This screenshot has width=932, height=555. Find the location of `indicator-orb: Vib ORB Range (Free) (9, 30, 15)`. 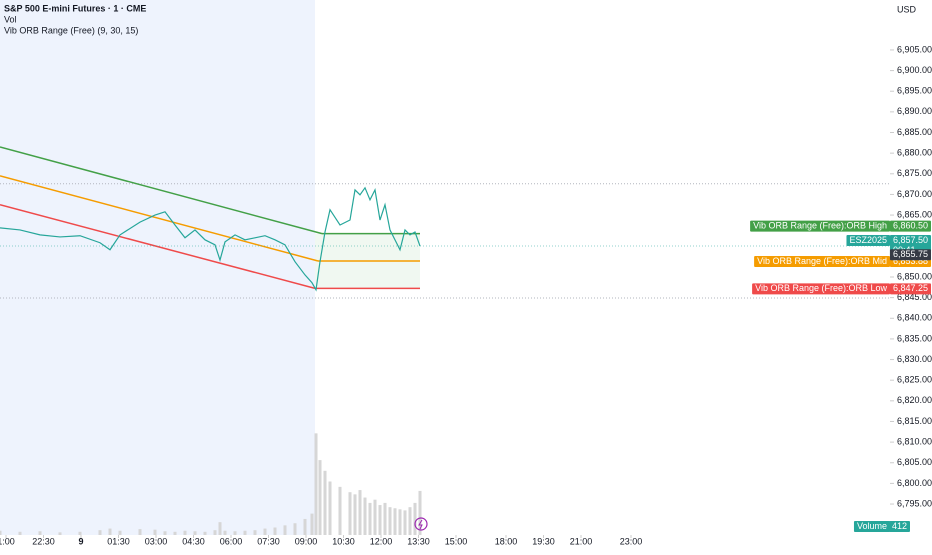

indicator-orb: Vib ORB Range (Free) (9, 30, 15) is located at coordinates (71, 30).